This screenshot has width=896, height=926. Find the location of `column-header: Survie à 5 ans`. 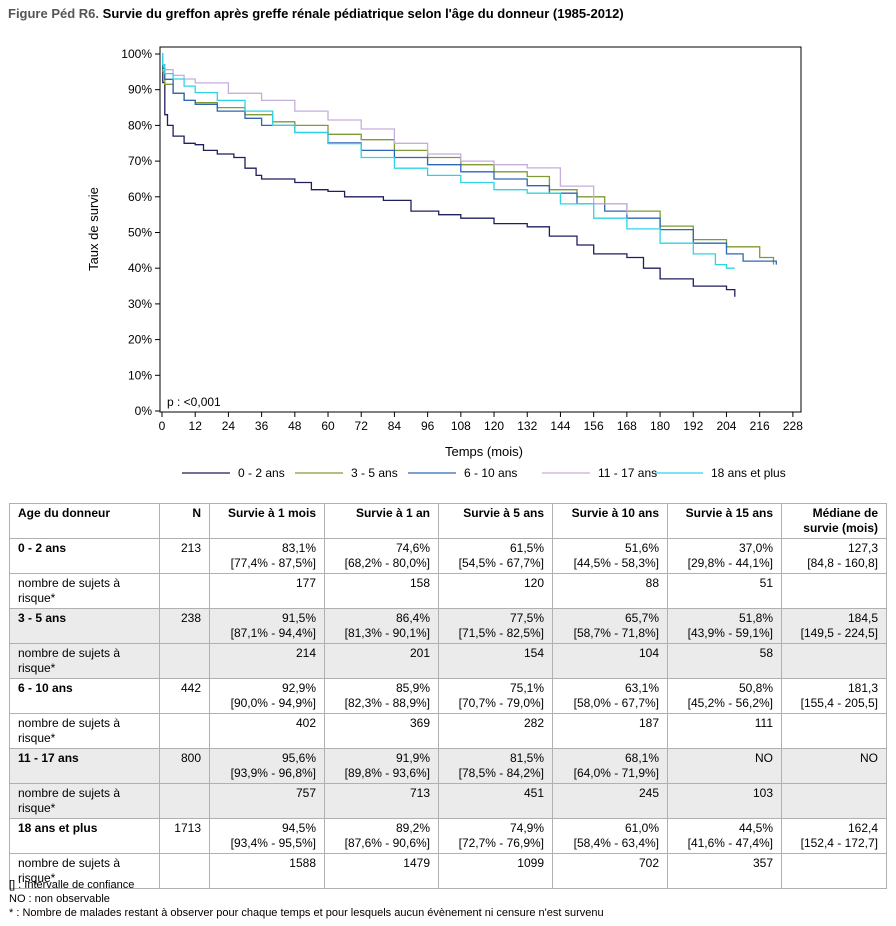

column-header: Survie à 5 ans is located at coordinates (495, 521).